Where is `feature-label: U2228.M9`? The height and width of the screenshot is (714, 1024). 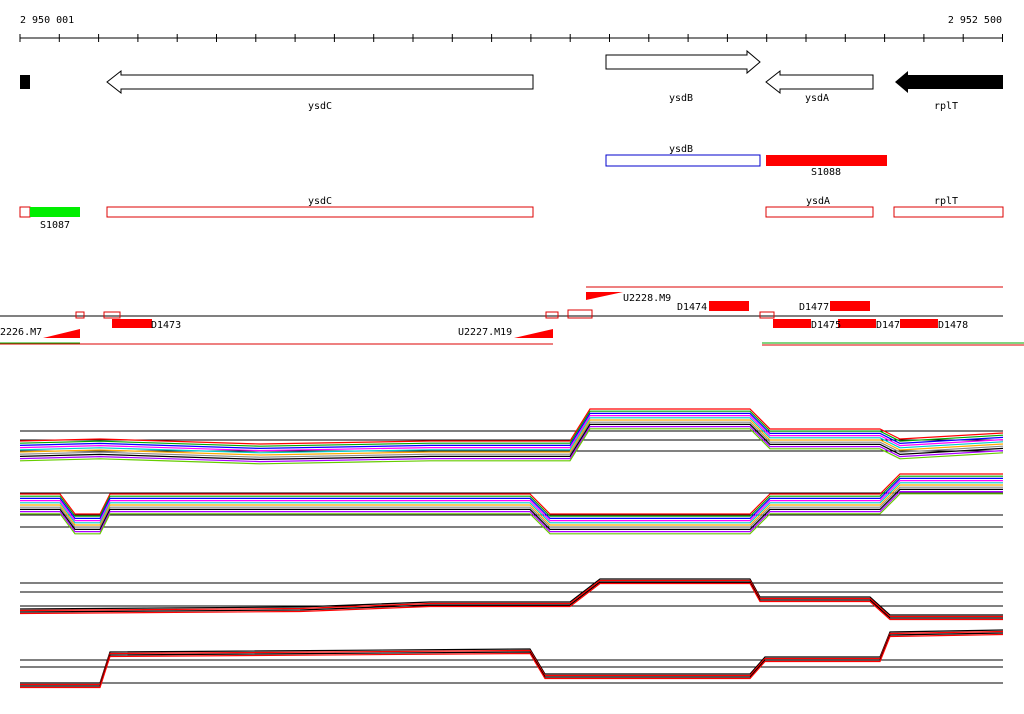
feature-label: U2228.M9 is located at coordinates (647, 298).